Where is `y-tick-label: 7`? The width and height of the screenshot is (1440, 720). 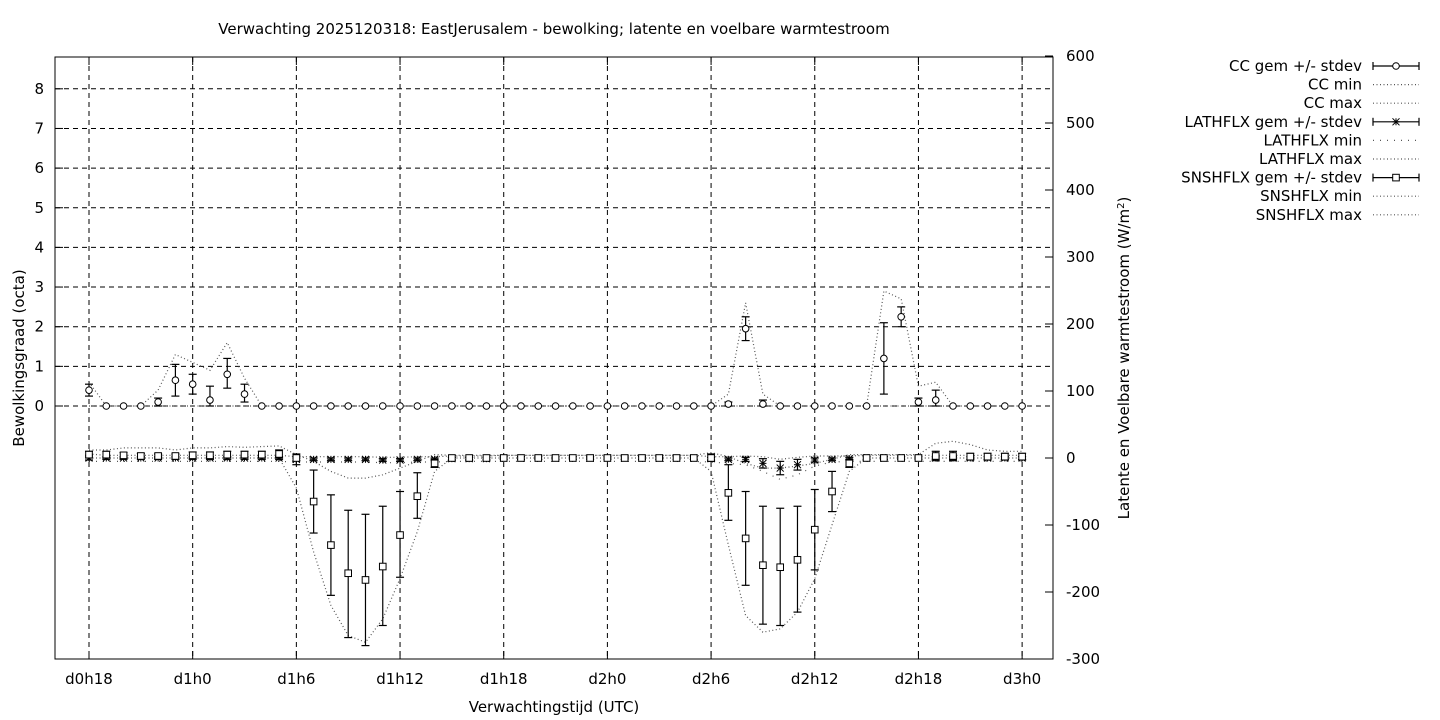 y-tick-label: 7 is located at coordinates (39, 128).